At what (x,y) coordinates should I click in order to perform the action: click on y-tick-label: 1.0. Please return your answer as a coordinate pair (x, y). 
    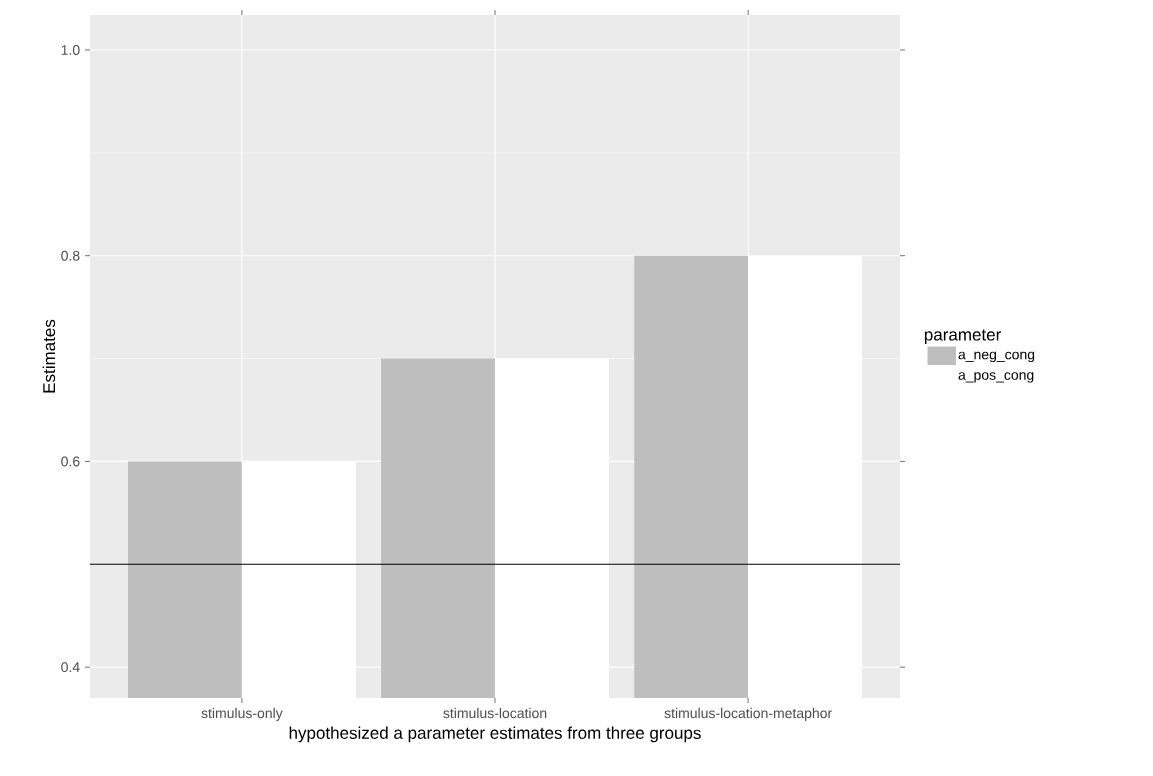
    Looking at the image, I should click on (70, 50).